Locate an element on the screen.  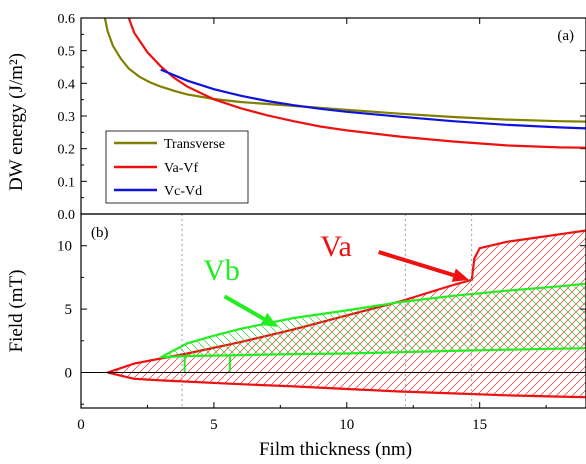
x-tick-label: 15 is located at coordinates (479, 425).